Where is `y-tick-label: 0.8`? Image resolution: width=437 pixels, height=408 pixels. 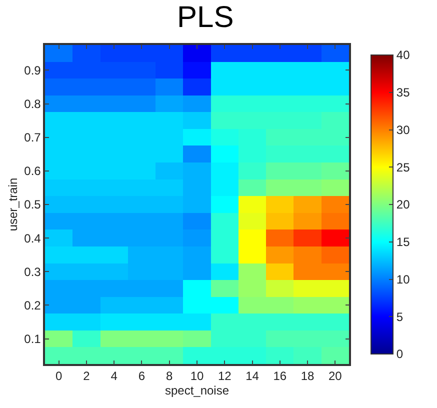
y-tick-label: 0.8 is located at coordinates (33, 103).